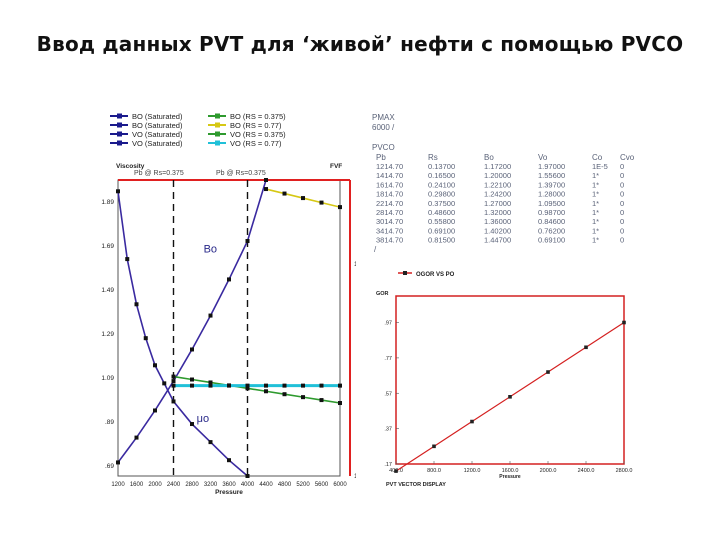  I want to click on table-cell: 1.09500, so click(551, 203).